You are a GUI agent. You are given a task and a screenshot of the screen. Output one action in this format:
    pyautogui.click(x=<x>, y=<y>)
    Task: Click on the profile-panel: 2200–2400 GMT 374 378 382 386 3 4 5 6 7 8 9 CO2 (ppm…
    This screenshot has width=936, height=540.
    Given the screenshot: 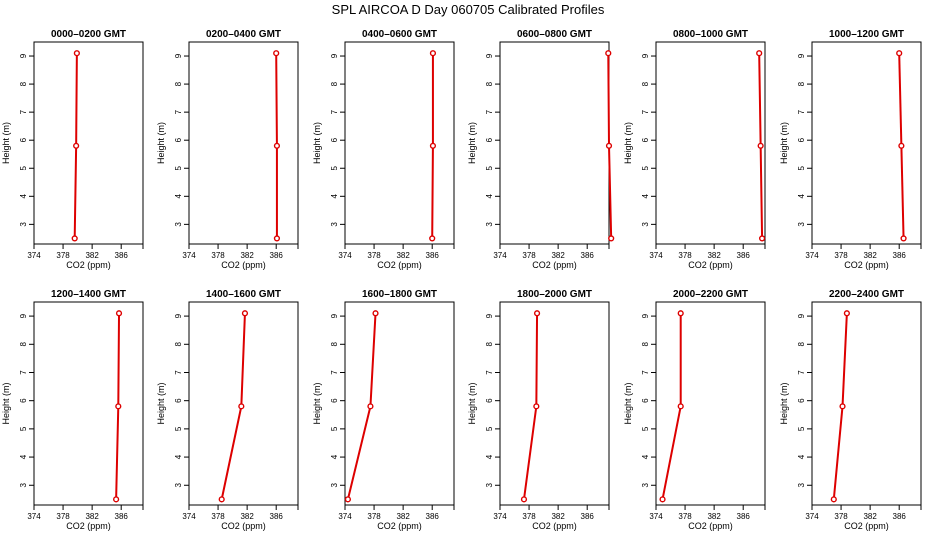 What is the action you would take?
    pyautogui.click(x=850, y=410)
    